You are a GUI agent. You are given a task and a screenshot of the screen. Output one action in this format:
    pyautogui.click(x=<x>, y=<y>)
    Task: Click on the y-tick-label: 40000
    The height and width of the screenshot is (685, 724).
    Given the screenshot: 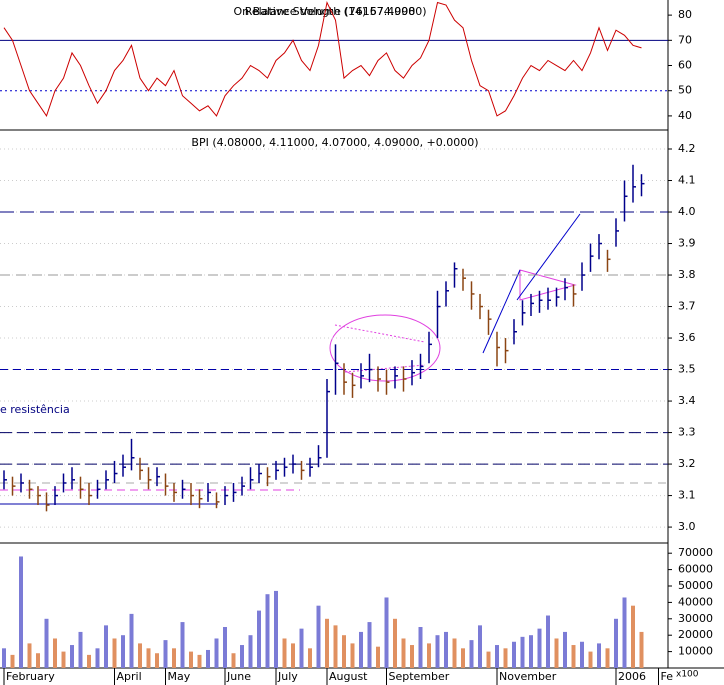 What is the action you would take?
    pyautogui.click(x=695, y=601)
    